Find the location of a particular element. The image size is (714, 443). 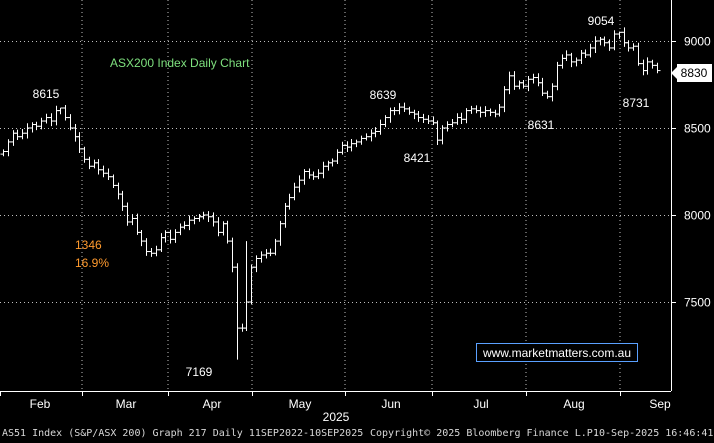

x-tick-label: Sep is located at coordinates (660, 404).